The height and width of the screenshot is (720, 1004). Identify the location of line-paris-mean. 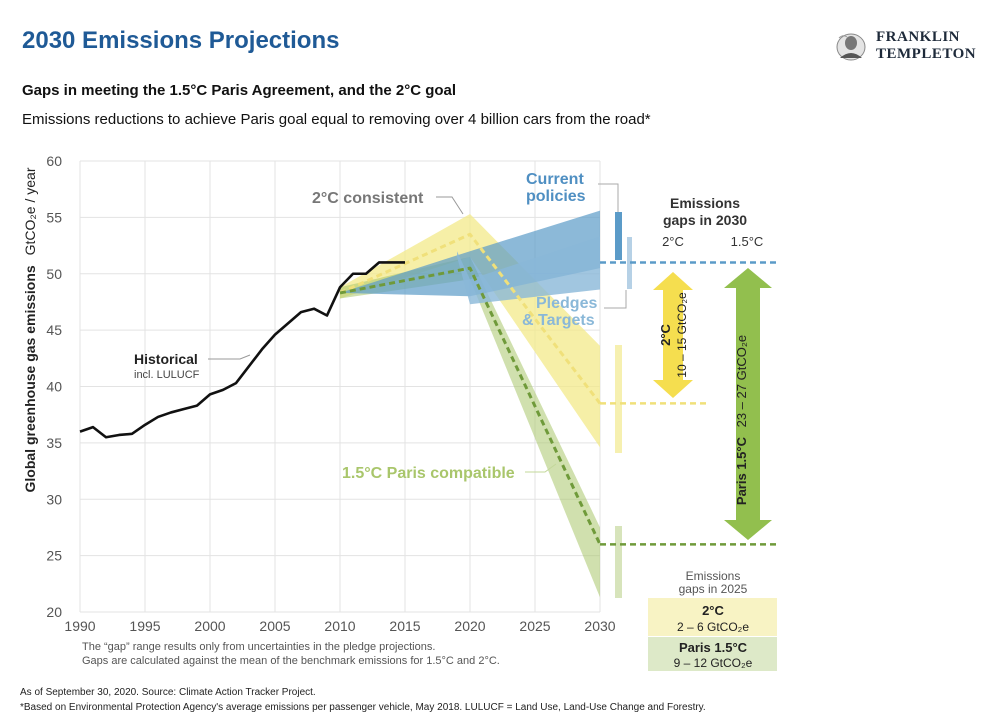
(470, 405).